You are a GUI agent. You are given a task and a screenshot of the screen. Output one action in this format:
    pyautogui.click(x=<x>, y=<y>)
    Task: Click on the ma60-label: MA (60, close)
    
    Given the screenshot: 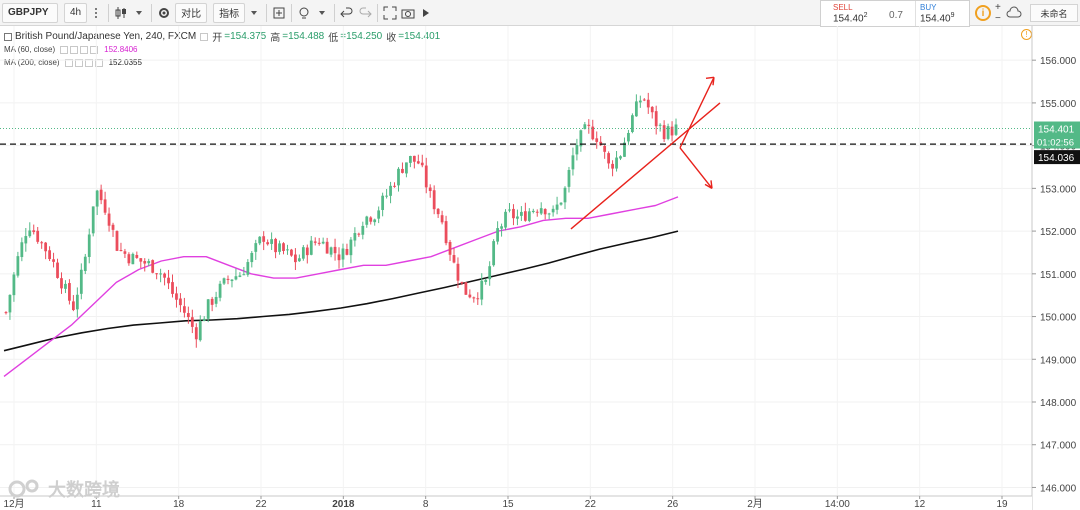 What is the action you would take?
    pyautogui.click(x=30, y=49)
    